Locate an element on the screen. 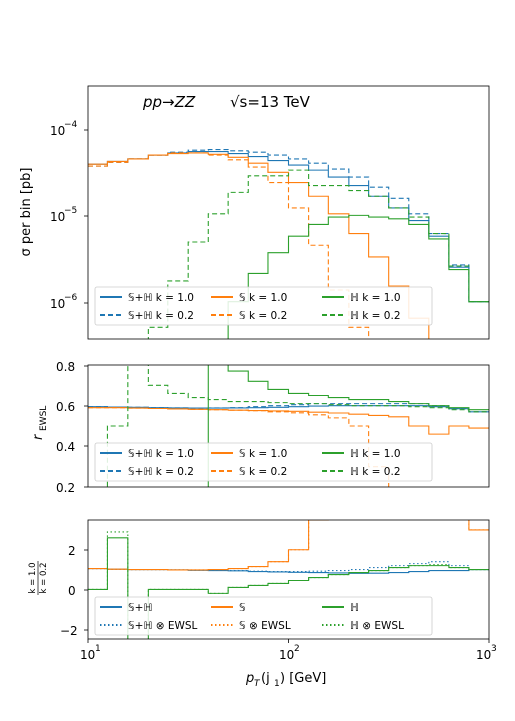 The image size is (515, 721). top-legend-label-2: 𝕊 k = 1.0 is located at coordinates (263, 298).